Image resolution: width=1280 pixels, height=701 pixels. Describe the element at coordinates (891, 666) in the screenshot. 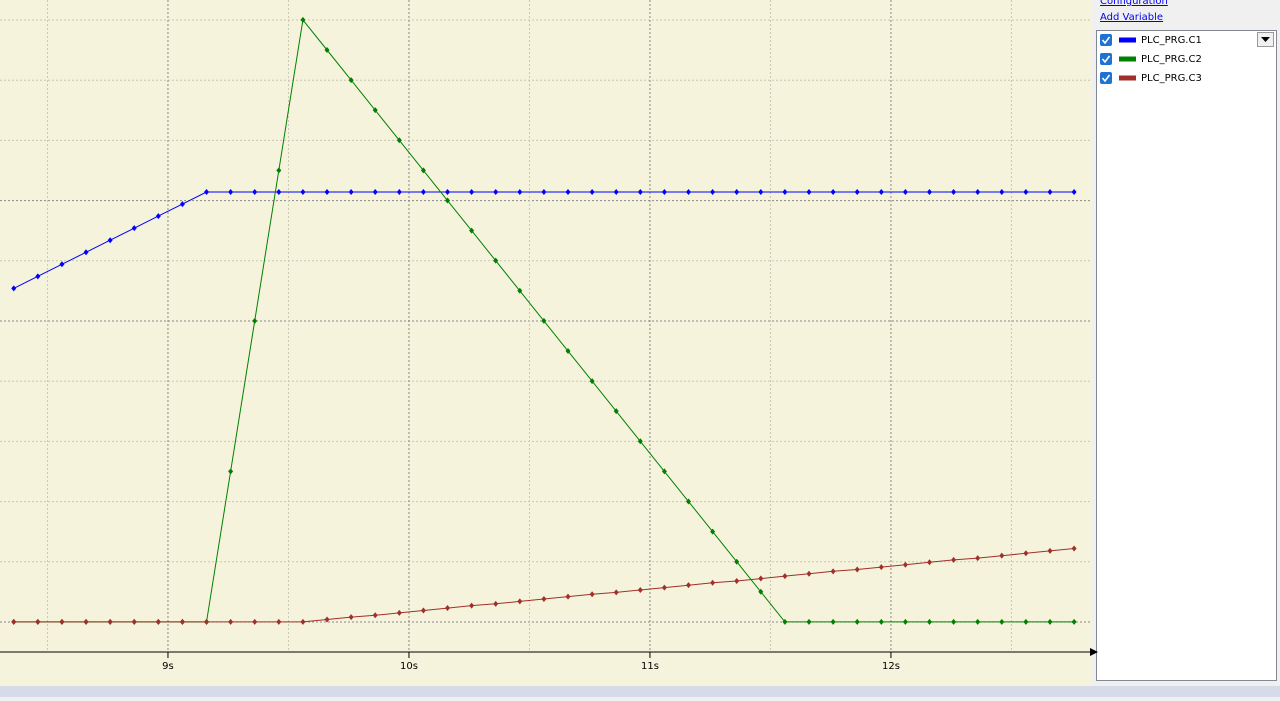

I see `x-tick-label: 12s` at that location.